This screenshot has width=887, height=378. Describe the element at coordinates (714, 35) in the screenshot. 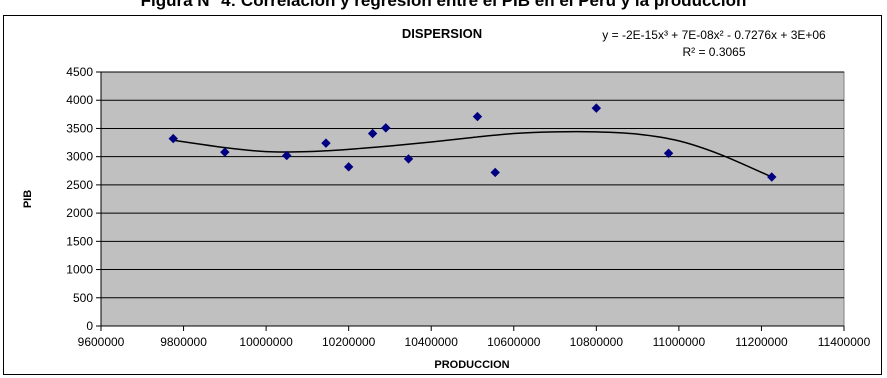

I see `trendline-equation: y = -2E-15x³ + 7E-08x² - 0.7276x + 3E+06` at that location.